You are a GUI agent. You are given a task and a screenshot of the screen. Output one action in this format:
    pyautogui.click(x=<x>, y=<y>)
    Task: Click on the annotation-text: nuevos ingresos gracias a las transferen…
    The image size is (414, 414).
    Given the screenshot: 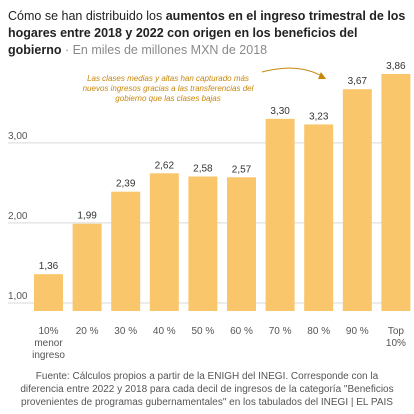 What is the action you would take?
    pyautogui.click(x=168, y=88)
    